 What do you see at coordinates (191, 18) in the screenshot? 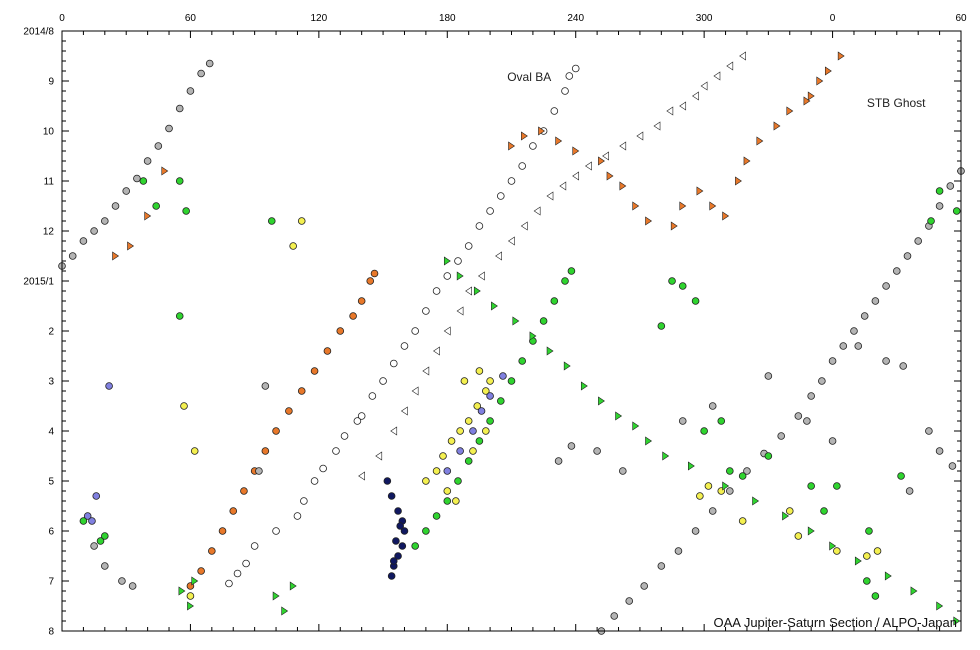
I see `x-tick-label: 60` at bounding box center [191, 18].